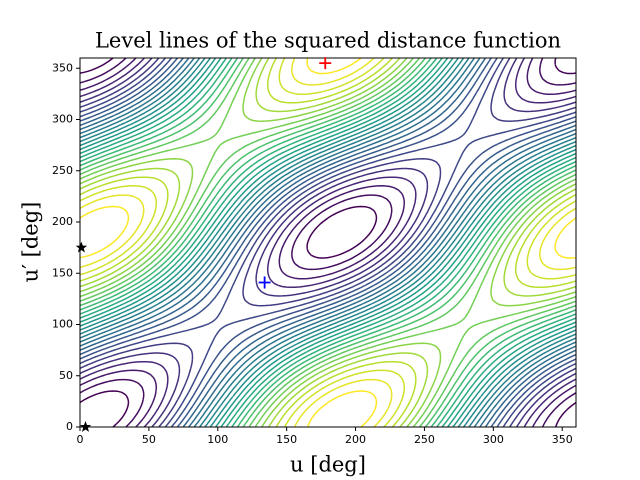  I want to click on y-axis-label: u′ [deg], so click(31, 242).